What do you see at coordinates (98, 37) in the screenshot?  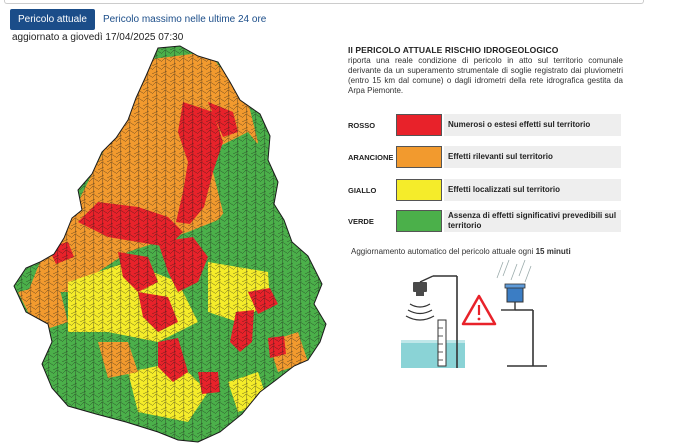 I see `update-timestamp: aggiornato a giovedì 17/04/2025 07:30` at bounding box center [98, 37].